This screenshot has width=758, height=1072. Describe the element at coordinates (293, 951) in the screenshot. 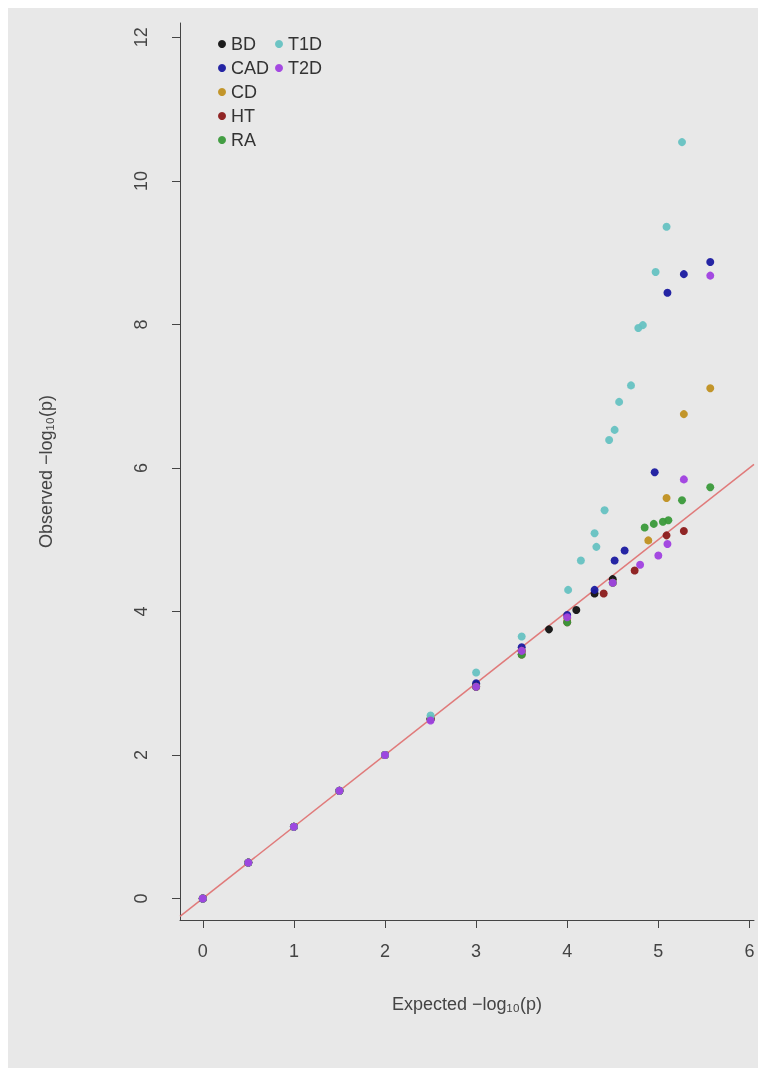

I see `x-tick-label: 1` at that location.